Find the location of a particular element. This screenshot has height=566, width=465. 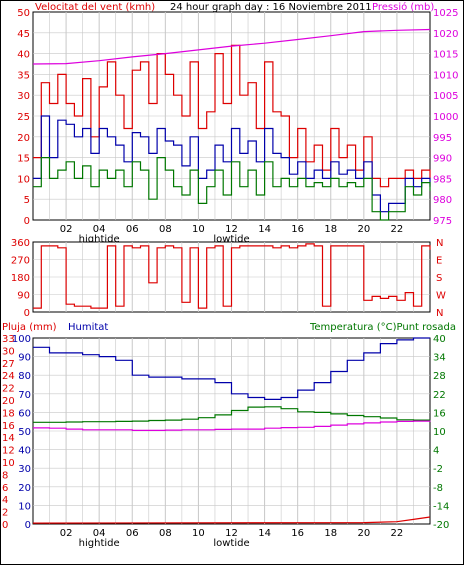

hour-tick-label: 04 is located at coordinates (99, 533).